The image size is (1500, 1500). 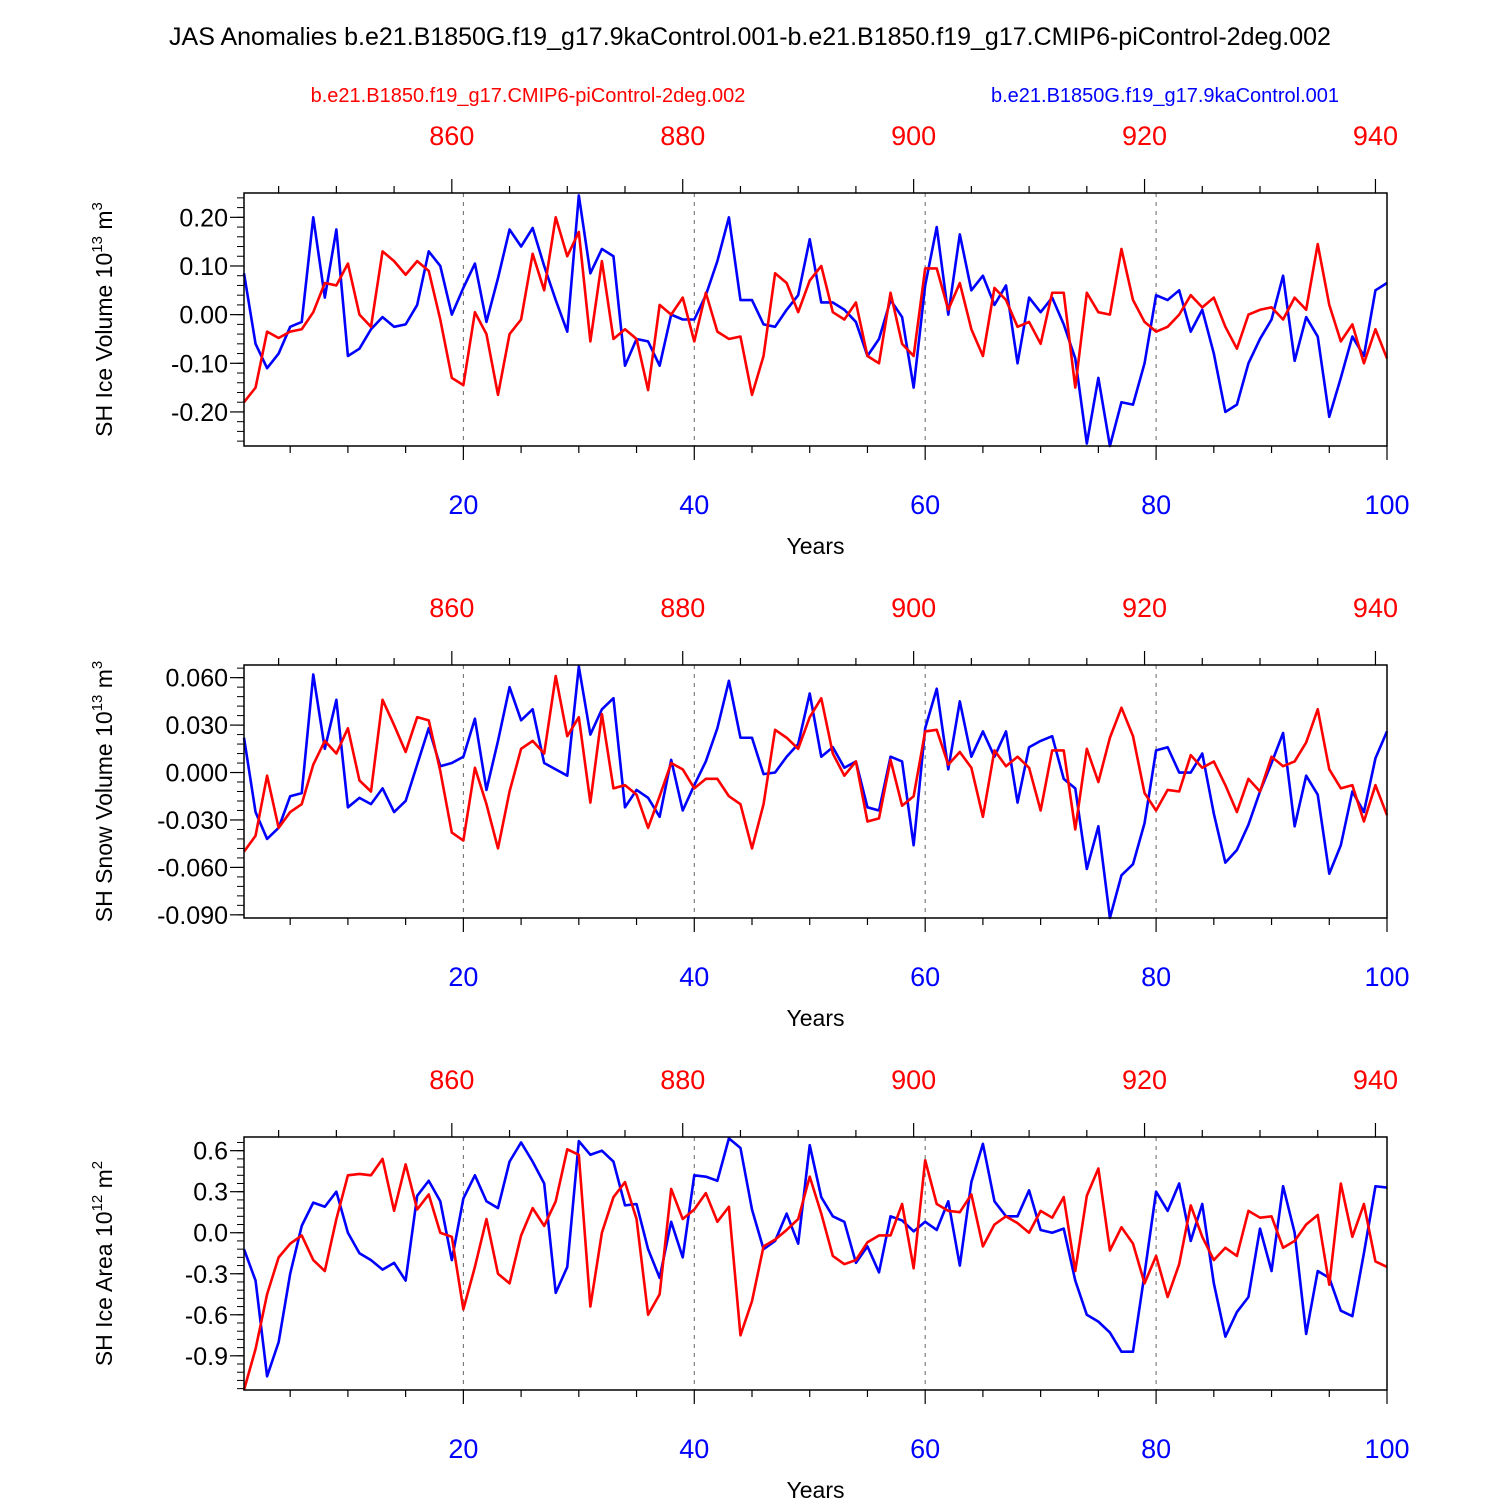 I want to click on y-tick-label: 0.000, so click(x=196, y=774).